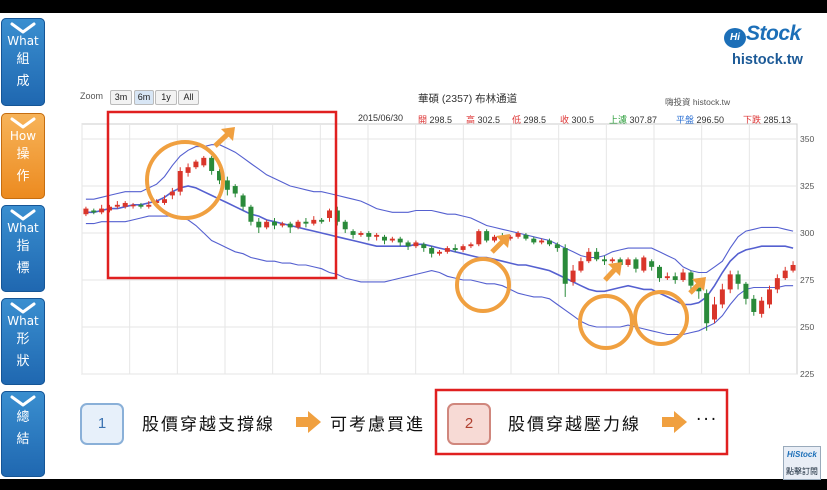 The width and height of the screenshot is (827, 490). What do you see at coordinates (807, 374) in the screenshot?
I see `y-tick-label: 225` at bounding box center [807, 374].